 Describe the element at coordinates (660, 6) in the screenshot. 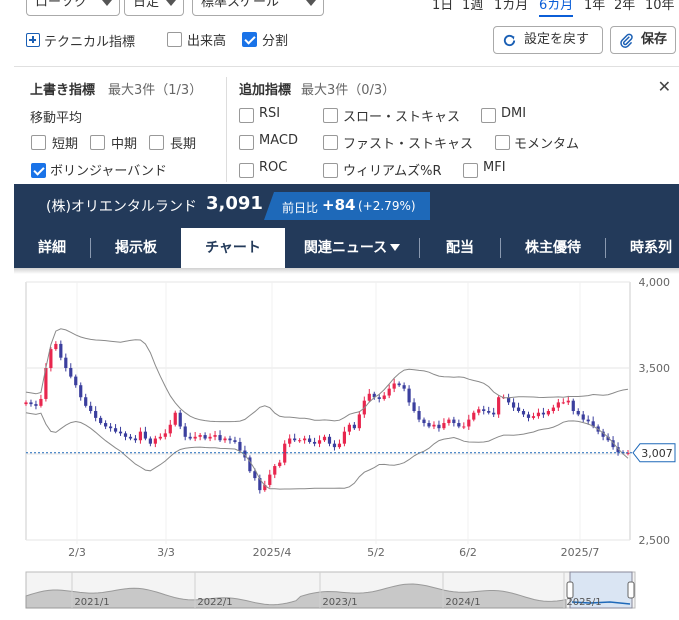

I see `period-10y: 10年` at that location.